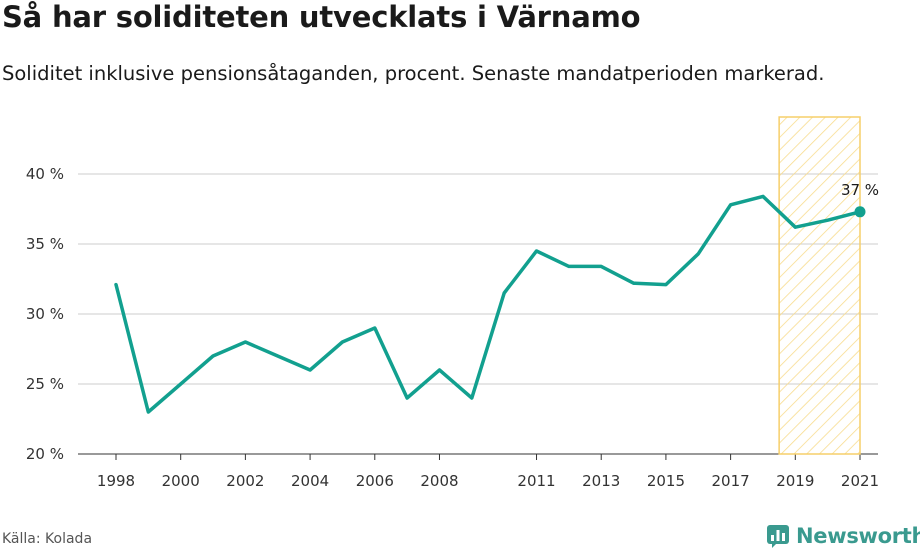 The height and width of the screenshot is (552, 920). What do you see at coordinates (245, 481) in the screenshot?
I see `x-tick-label: 2002` at bounding box center [245, 481].